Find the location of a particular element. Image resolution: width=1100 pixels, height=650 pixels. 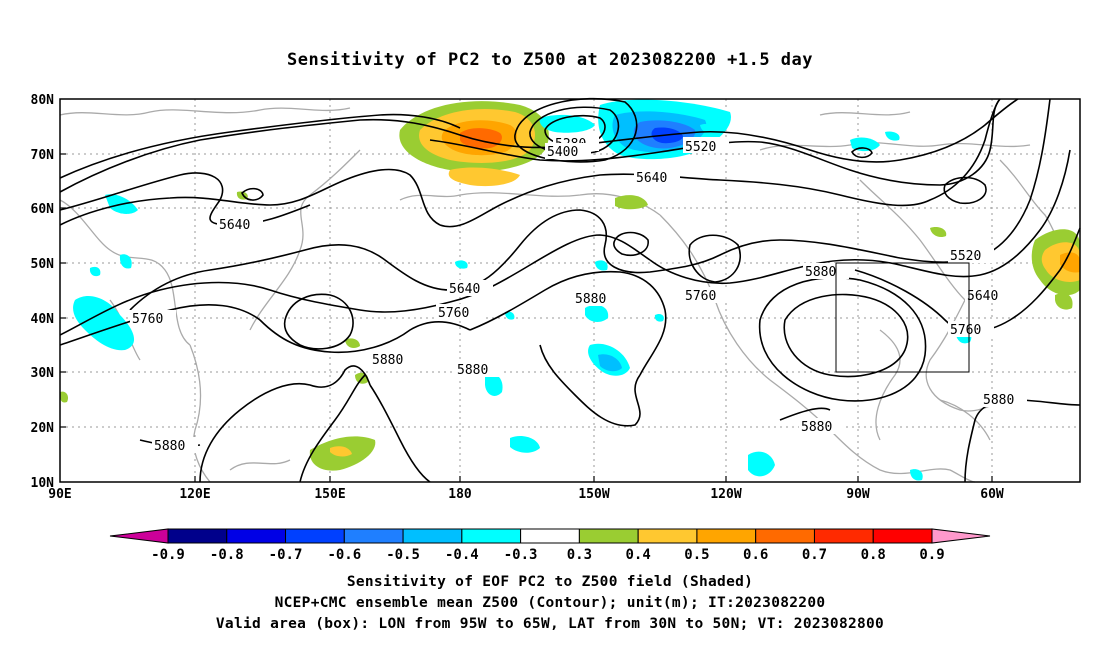

lat-tick-label: 20N is located at coordinates (43, 428).